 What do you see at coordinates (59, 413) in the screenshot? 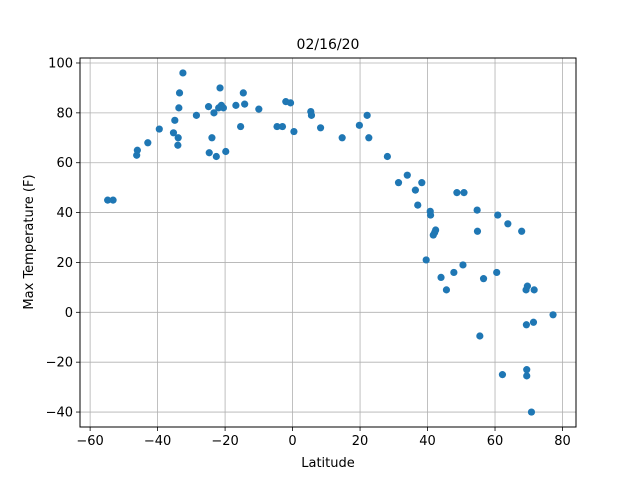
I see `y-tick-label: −40` at bounding box center [59, 413].